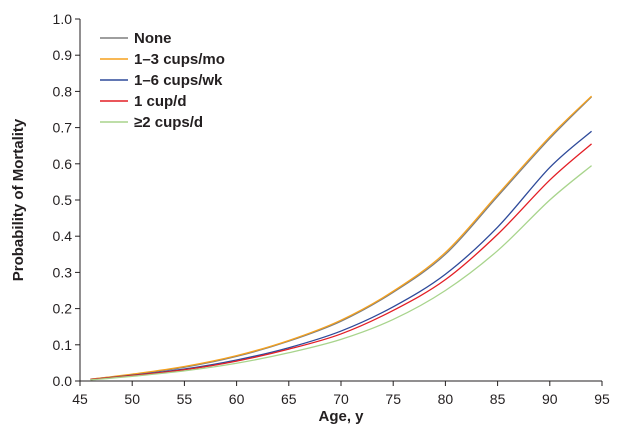 The image size is (618, 429). I want to click on x-tick-label: 80, so click(446, 399).